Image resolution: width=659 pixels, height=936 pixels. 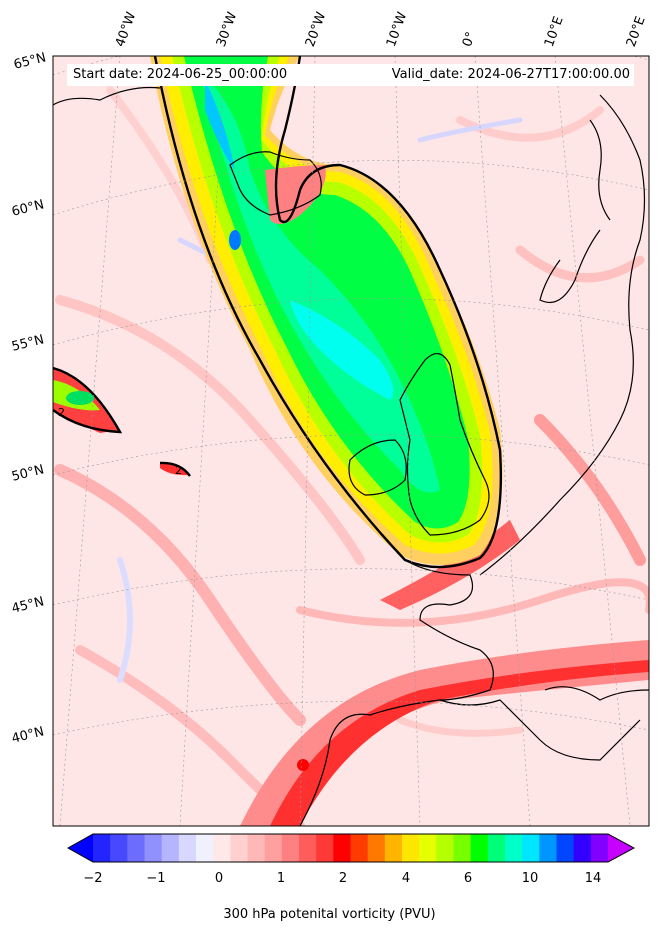 What do you see at coordinates (180, 74) in the screenshot?
I see `start-date: Start date: 2024-06-25_00:00:00` at bounding box center [180, 74].